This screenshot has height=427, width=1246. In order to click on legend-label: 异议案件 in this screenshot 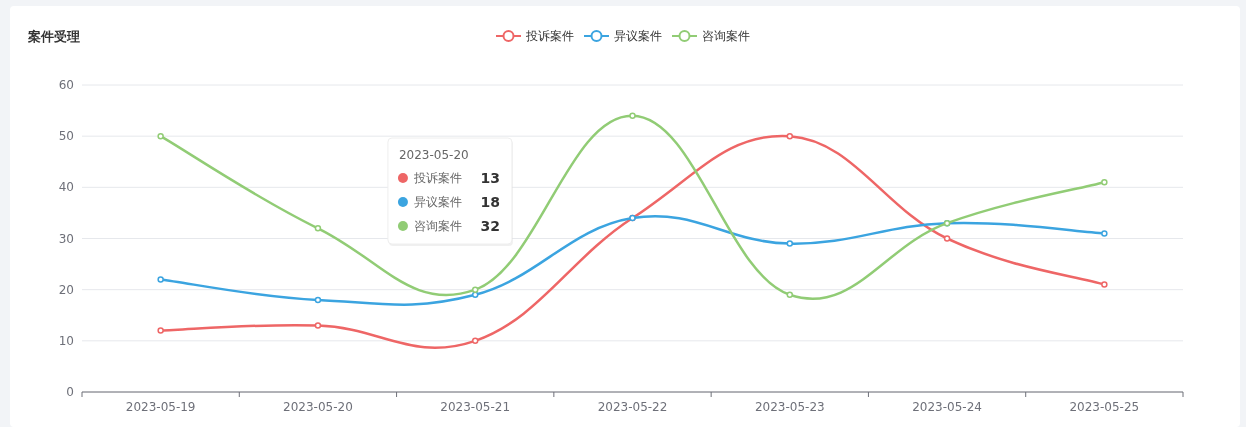, I will do `click(437, 202)`.